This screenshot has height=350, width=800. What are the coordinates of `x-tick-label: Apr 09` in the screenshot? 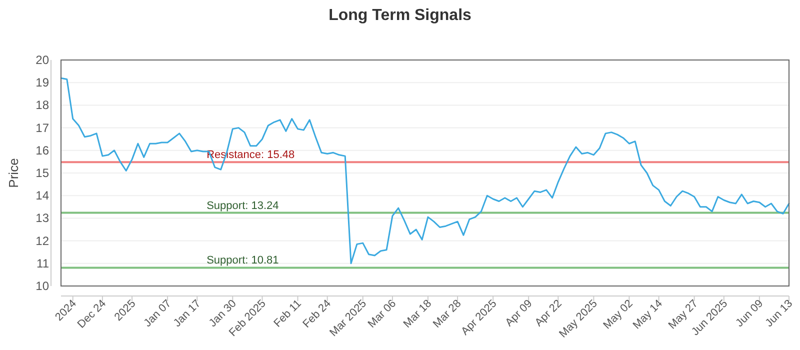 It's located at (519, 314).